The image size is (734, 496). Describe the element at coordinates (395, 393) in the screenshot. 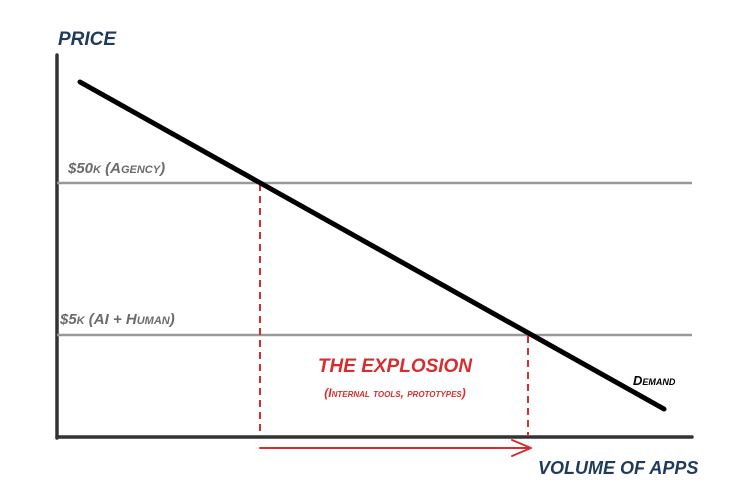

I see `region-subtitle: (Internal tools, prototypes)` at that location.